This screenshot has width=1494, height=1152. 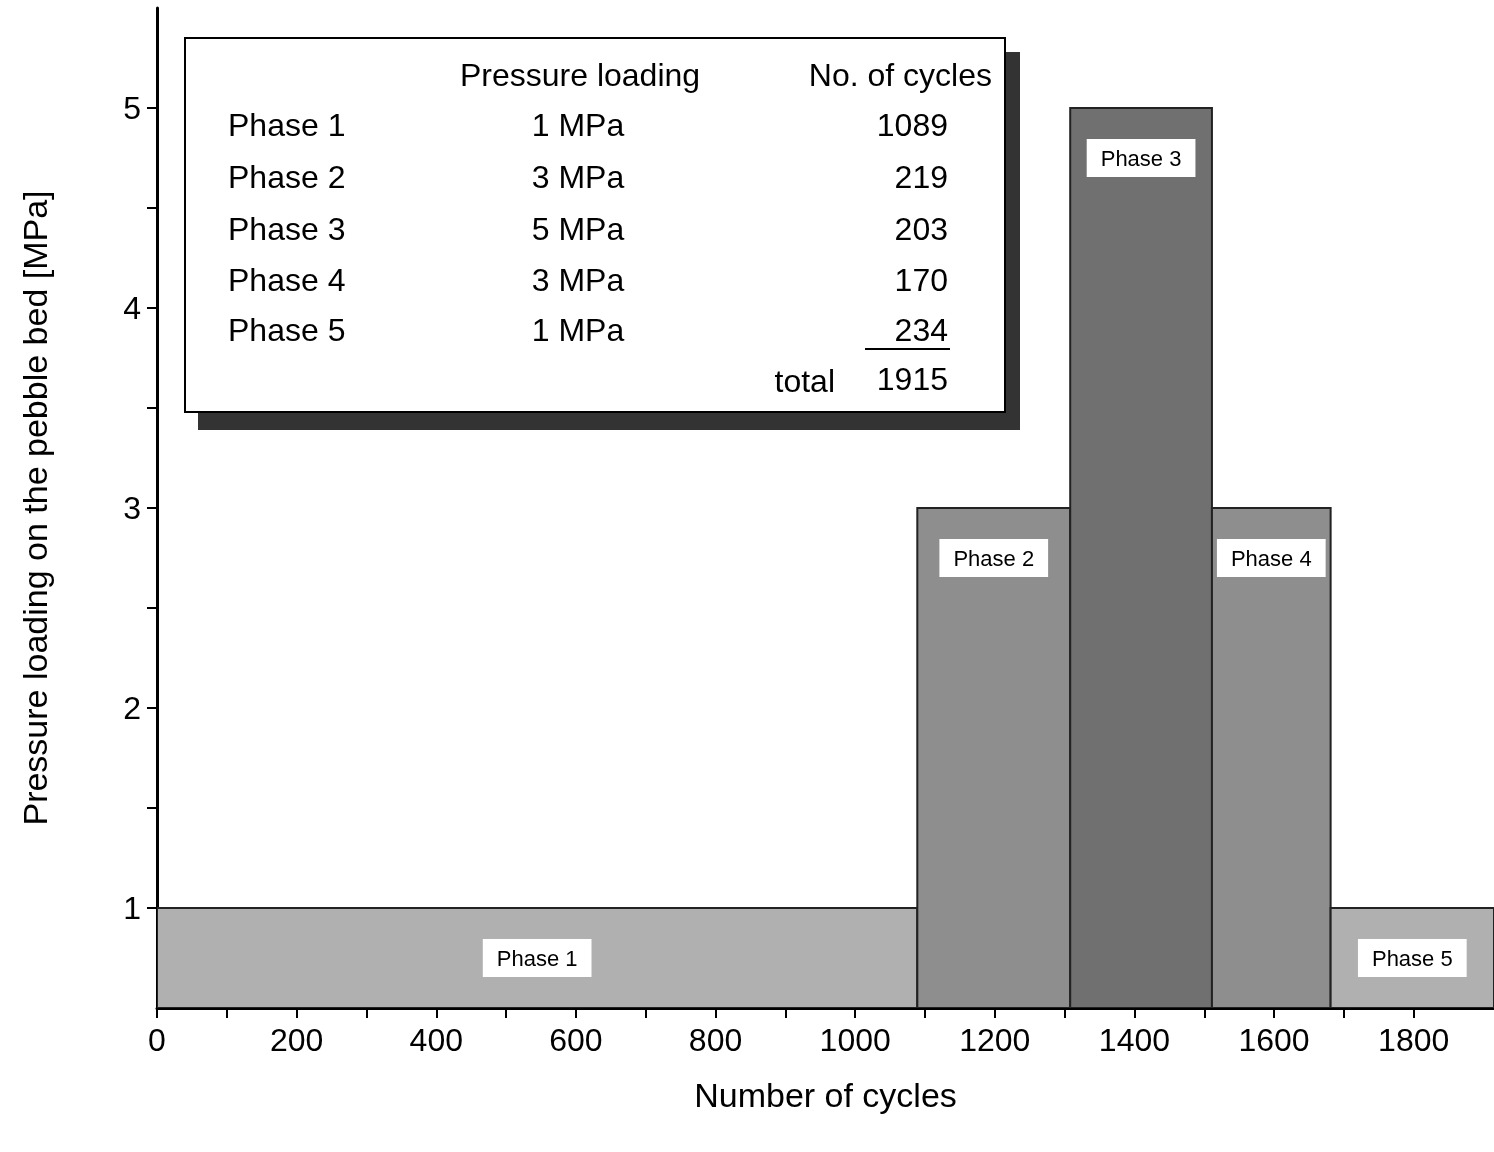 I want to click on annotation: Phase 5, so click(x=287, y=330).